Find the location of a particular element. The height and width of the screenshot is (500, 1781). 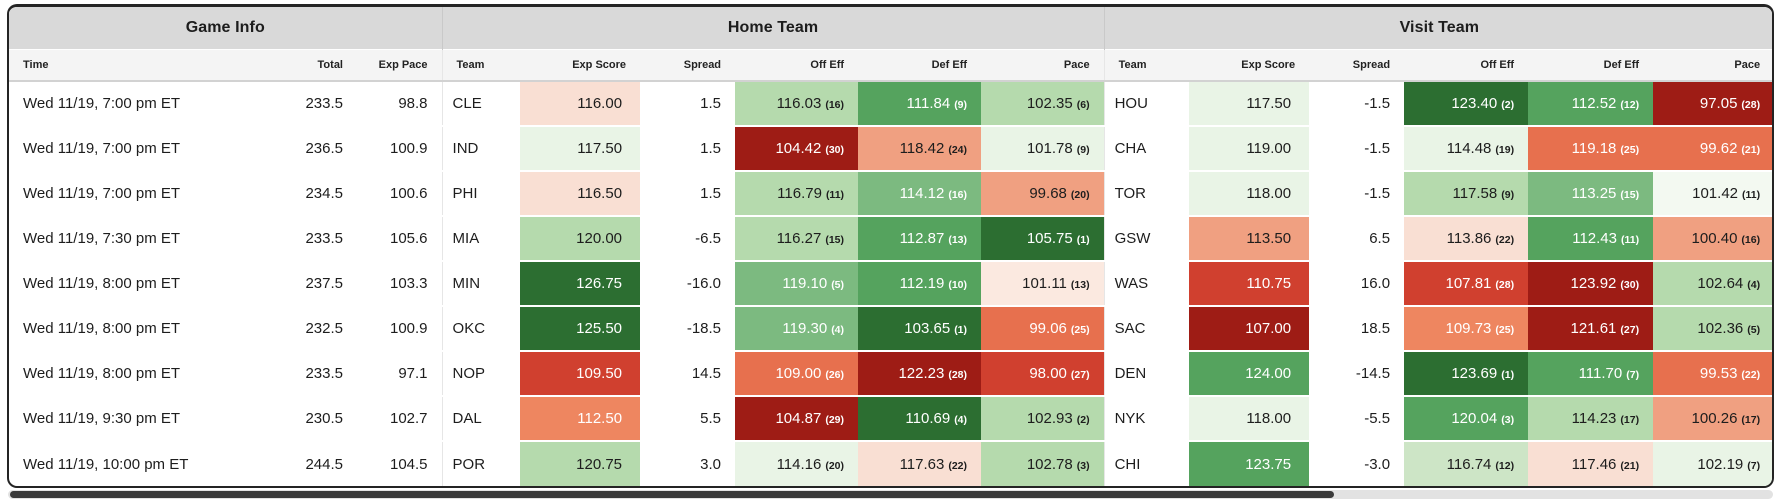

cell-rank: (12) is located at coordinates (1505, 465).